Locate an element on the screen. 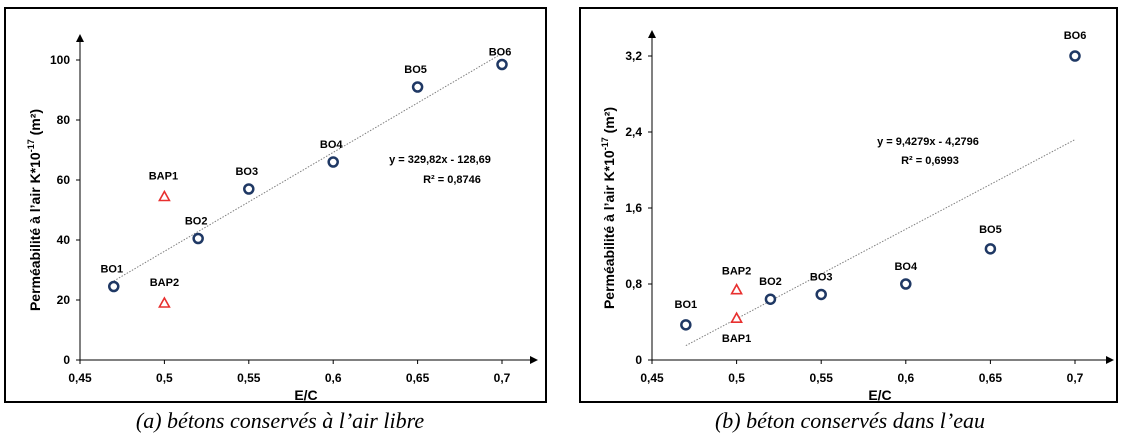 The width and height of the screenshot is (1123, 445). y-tick-label: 0,8 is located at coordinates (633, 284).